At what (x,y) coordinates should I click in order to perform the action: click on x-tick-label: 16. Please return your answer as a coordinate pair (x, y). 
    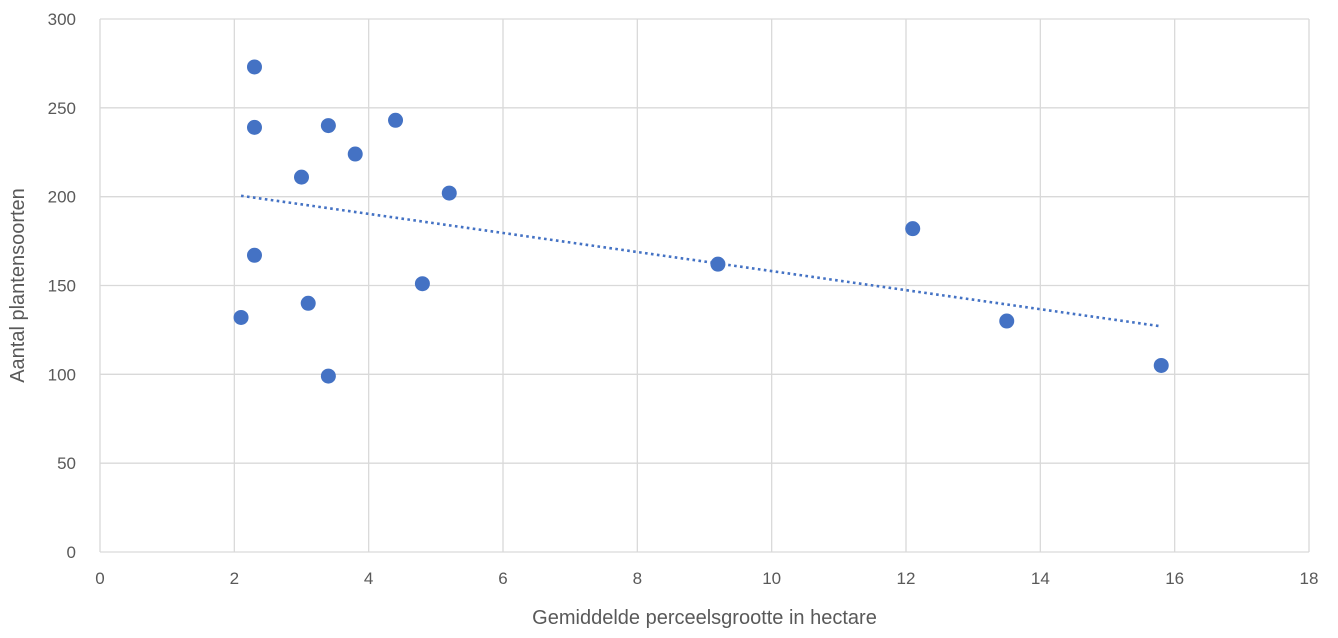
    Looking at the image, I should click on (1174, 578).